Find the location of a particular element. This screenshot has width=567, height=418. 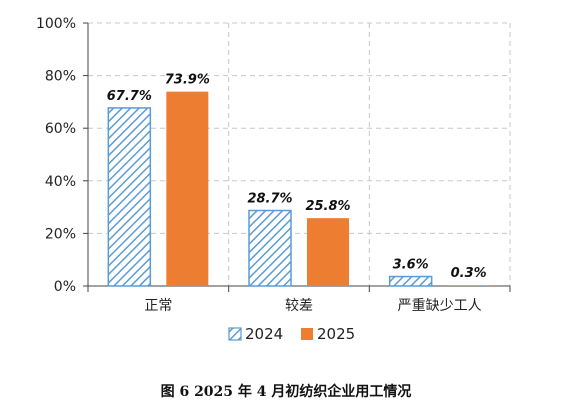

legend-swatch-2025 is located at coordinates (307, 334).